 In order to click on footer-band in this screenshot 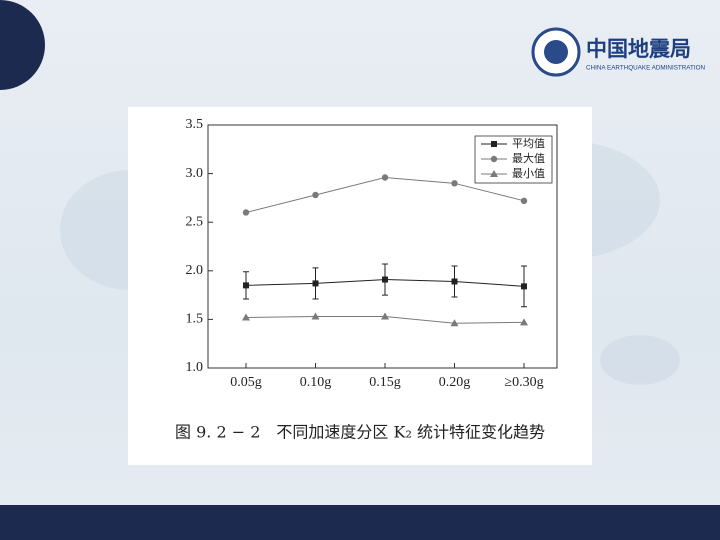, I will do `click(360, 522)`.